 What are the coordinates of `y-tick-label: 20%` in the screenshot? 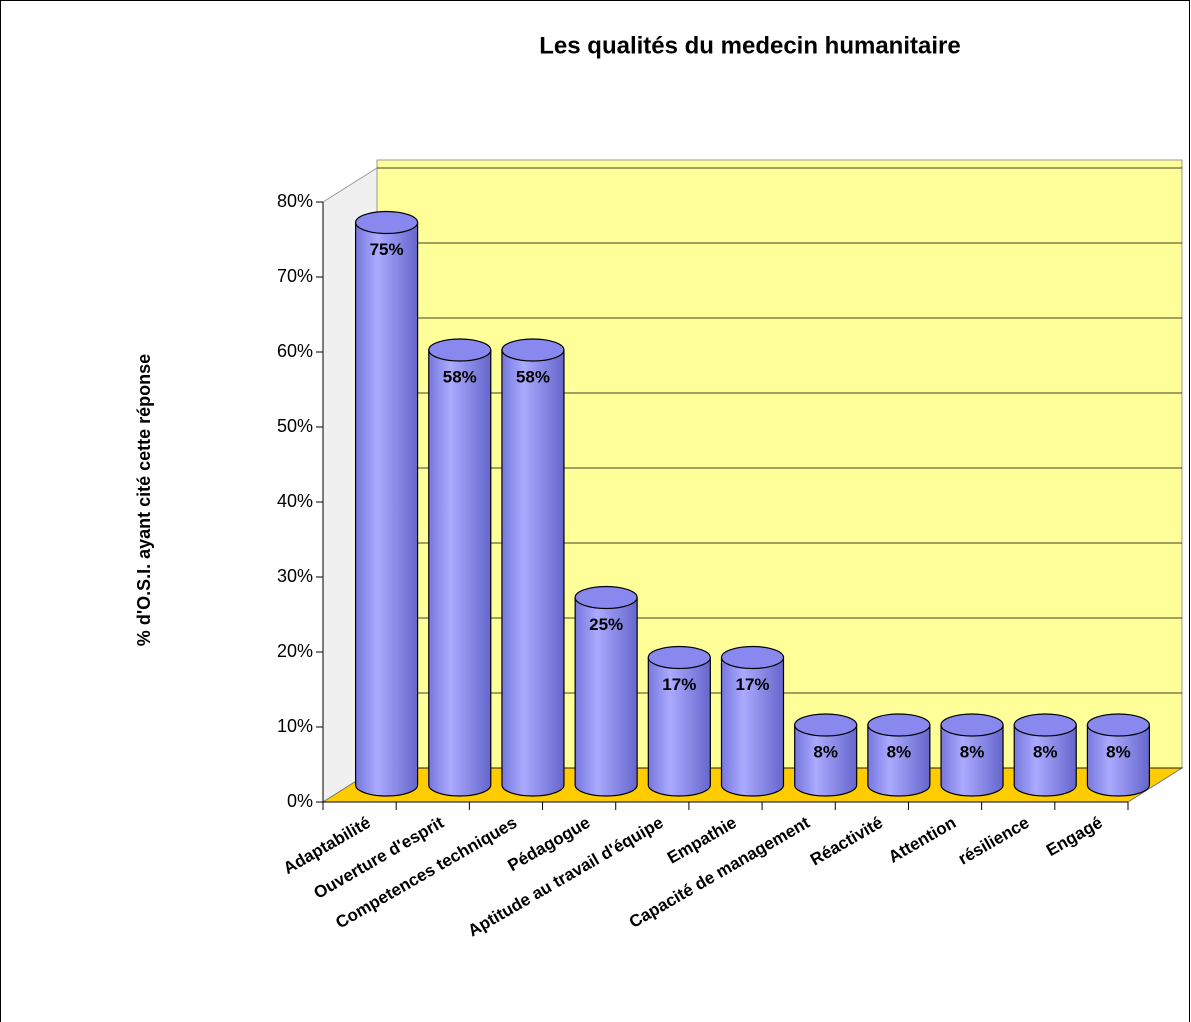 It's located at (295, 651).